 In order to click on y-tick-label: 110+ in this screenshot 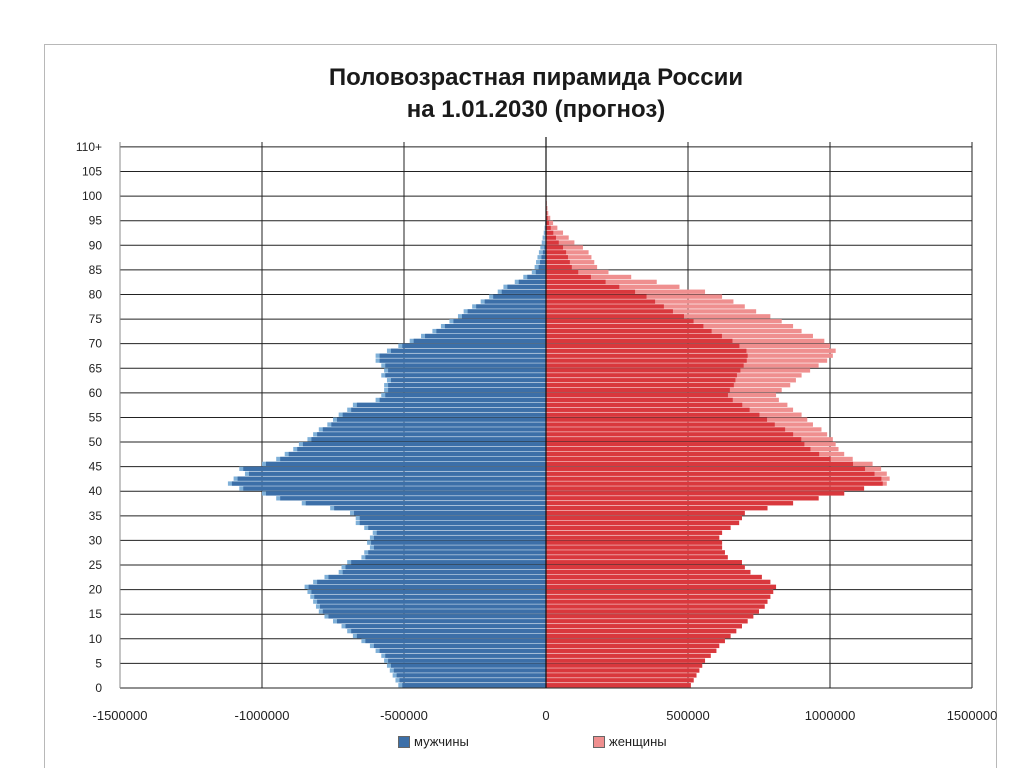, I will do `click(89, 147)`.